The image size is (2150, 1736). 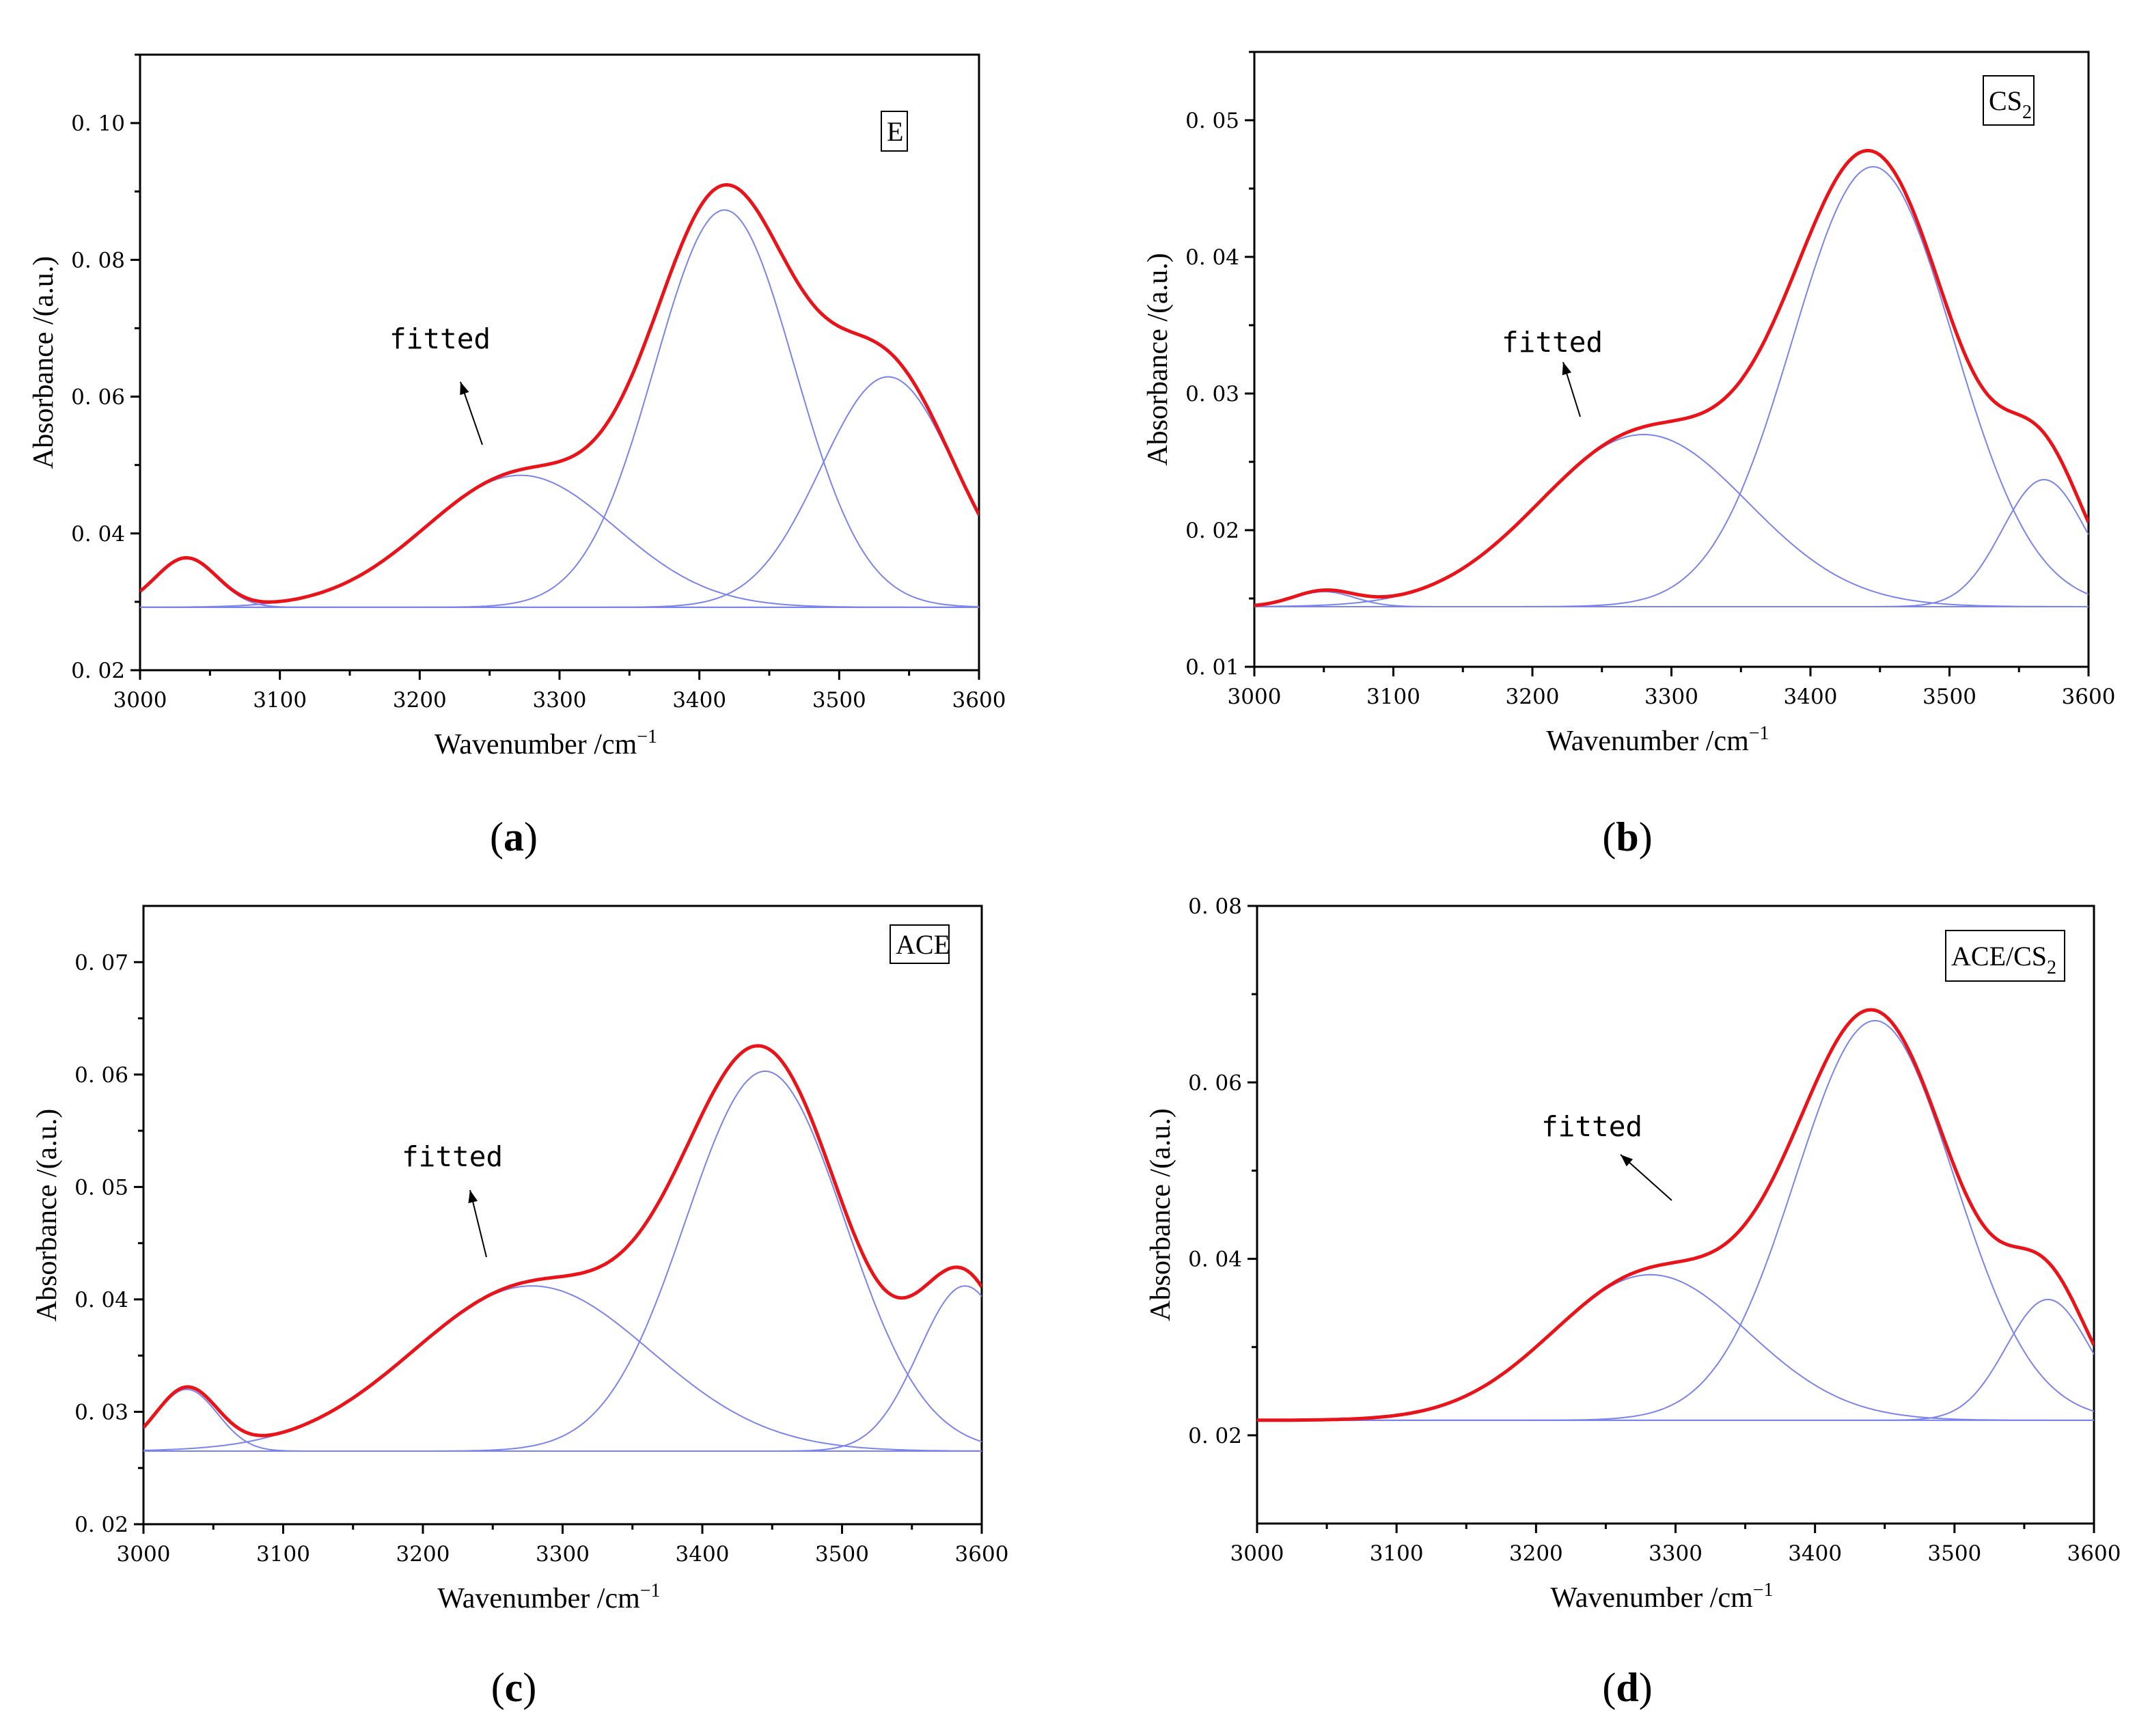 What do you see at coordinates (101, 1412) in the screenshot?
I see `y-tick-label: 0. 03` at bounding box center [101, 1412].